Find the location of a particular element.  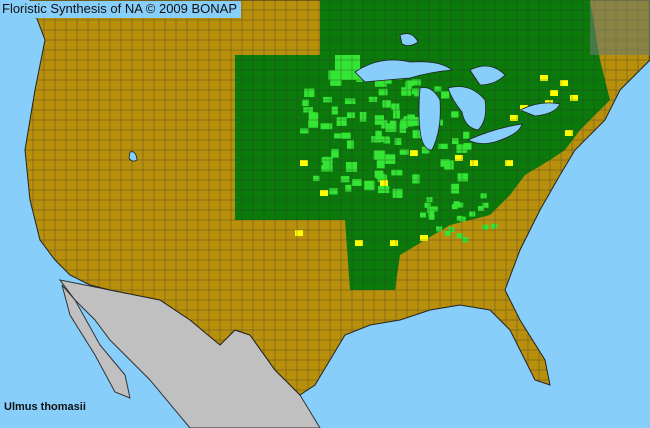

lake-michigan is located at coordinates (429, 119).